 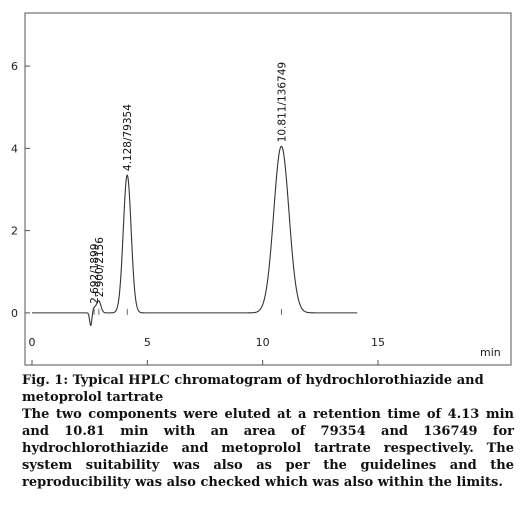 I want to click on peak-label: 2.692/1899, so click(x=95, y=274).